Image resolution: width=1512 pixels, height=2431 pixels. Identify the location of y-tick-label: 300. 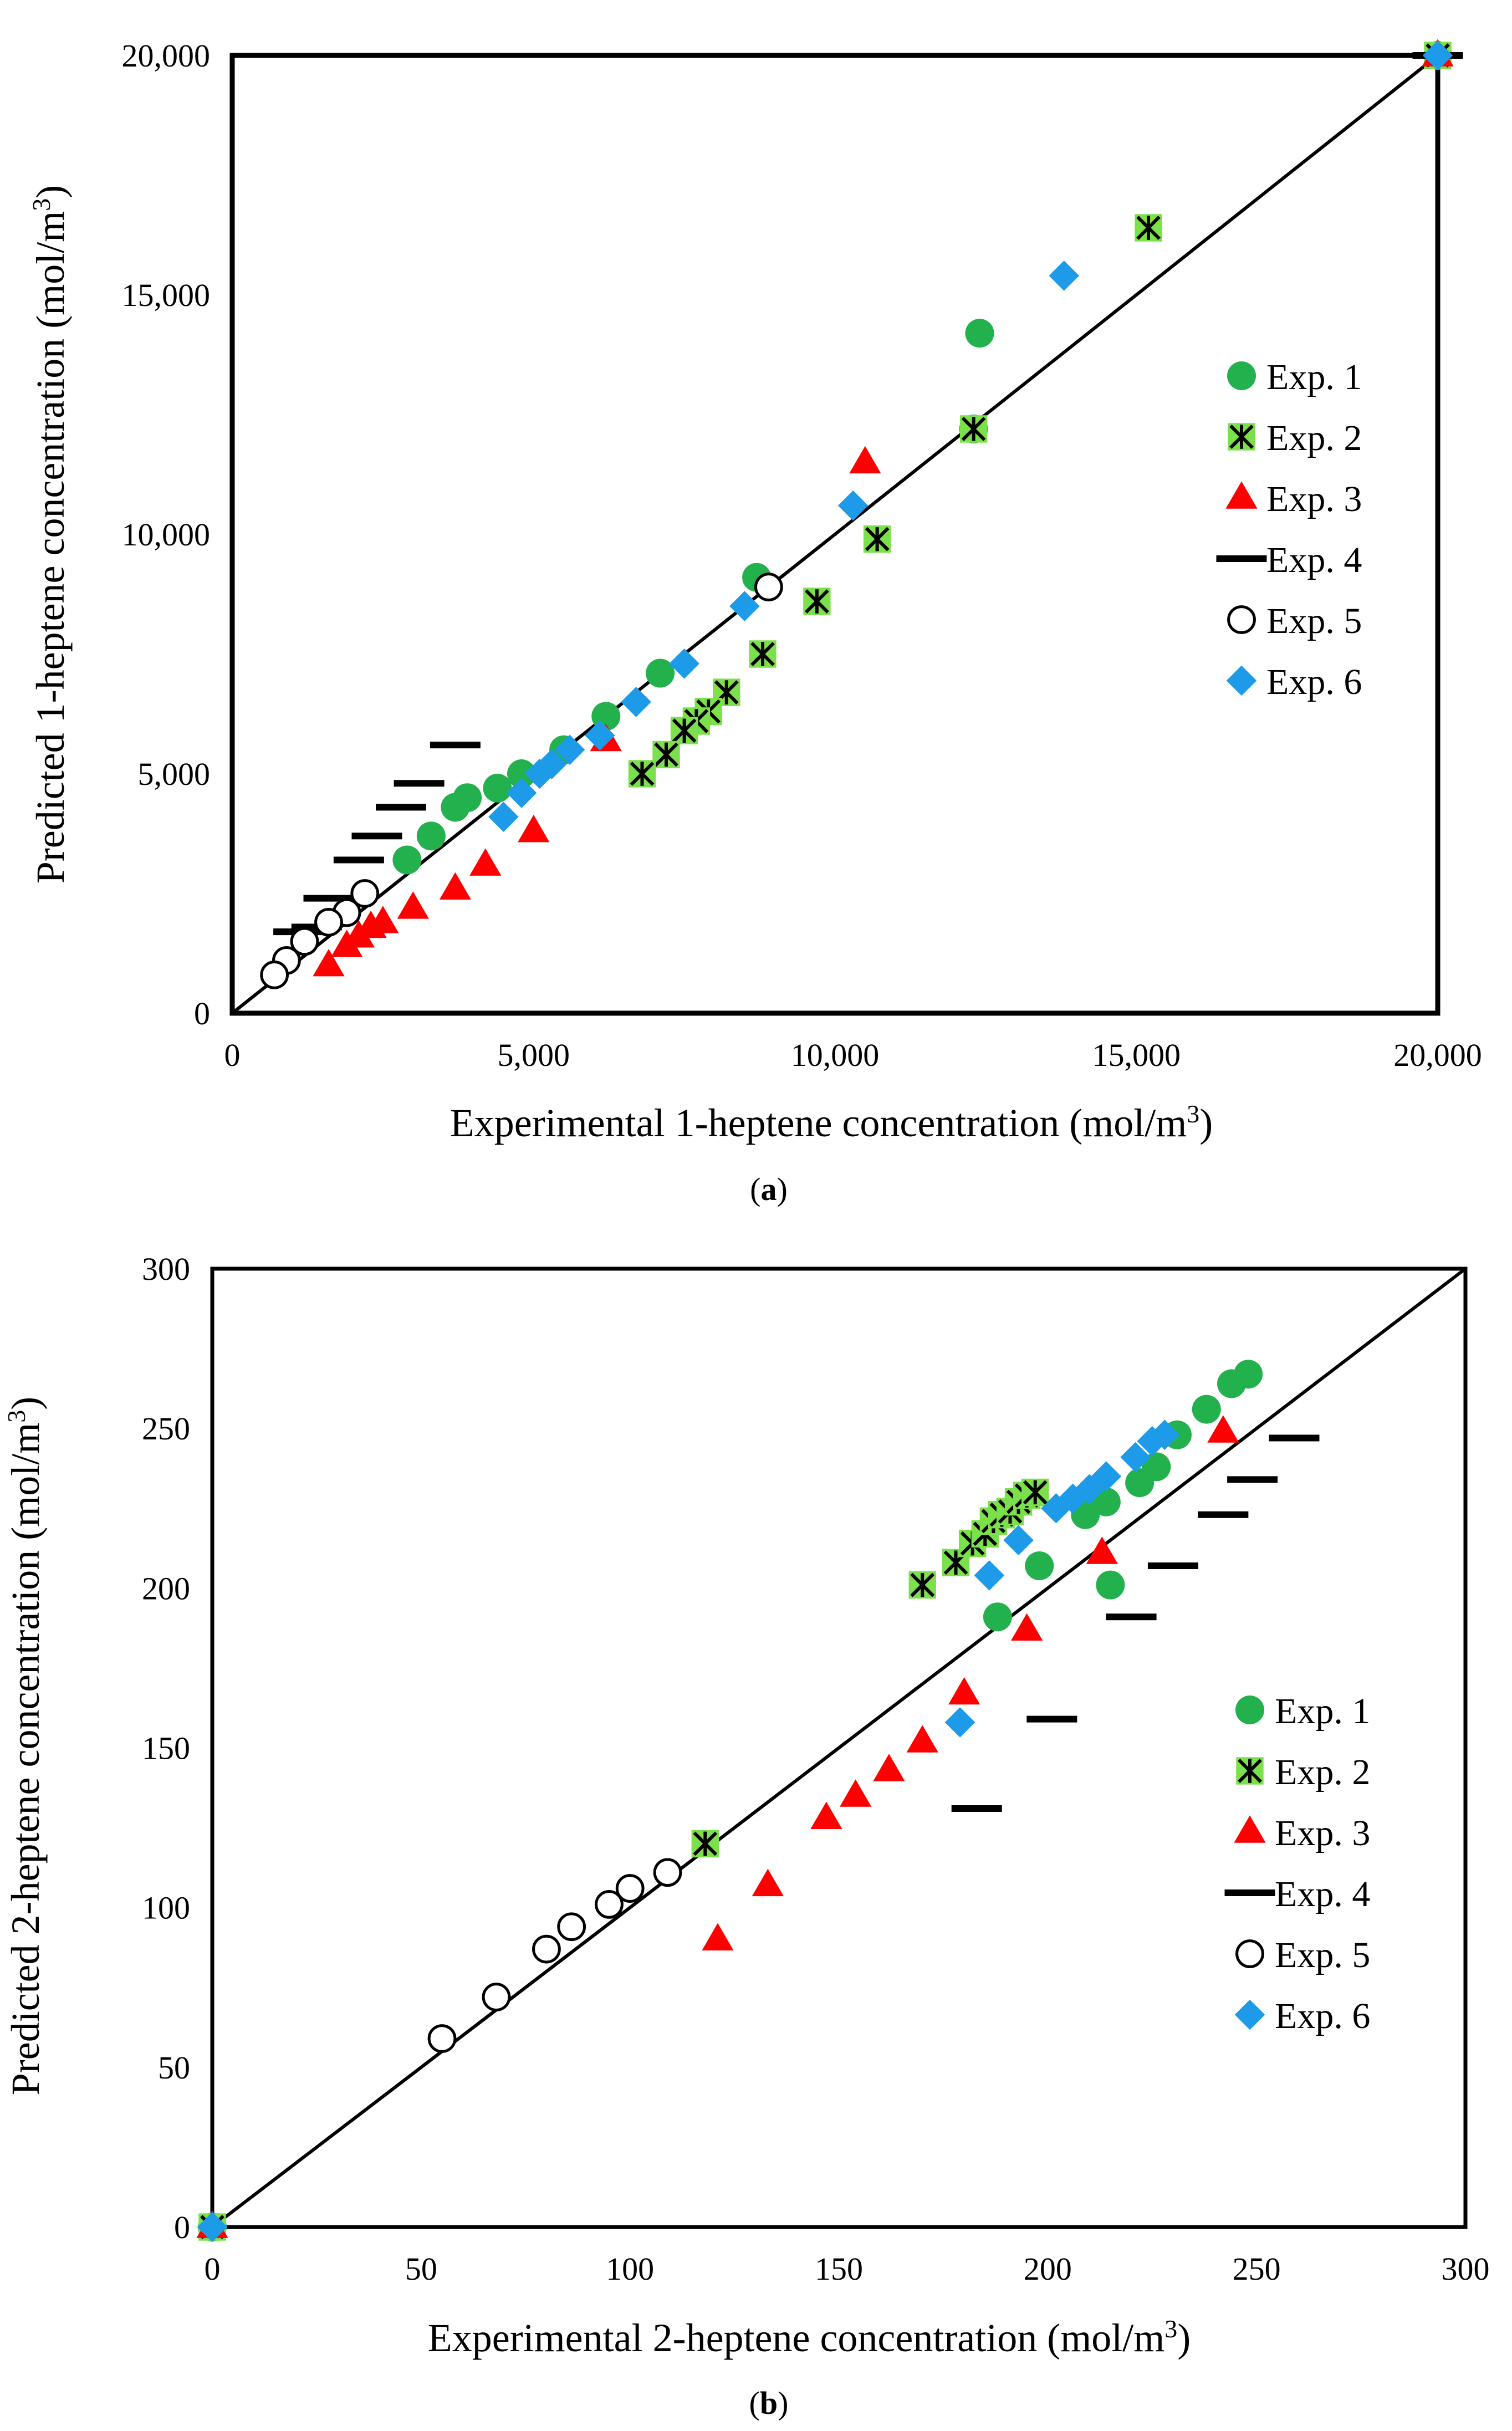
(166, 1269).